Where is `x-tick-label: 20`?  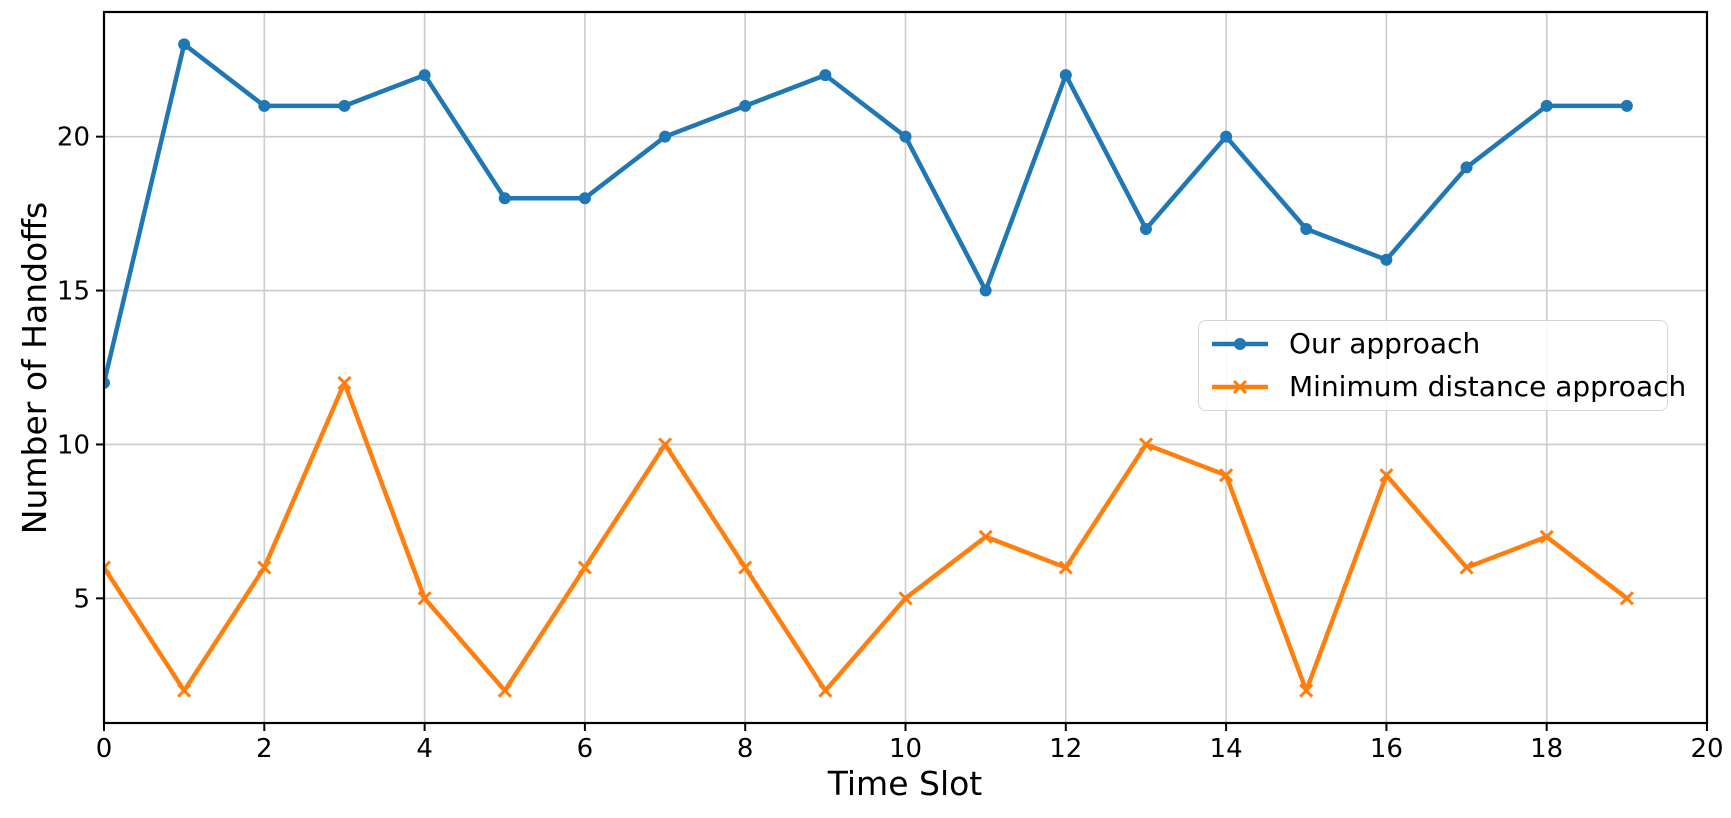 x-tick-label: 20 is located at coordinates (1706, 749).